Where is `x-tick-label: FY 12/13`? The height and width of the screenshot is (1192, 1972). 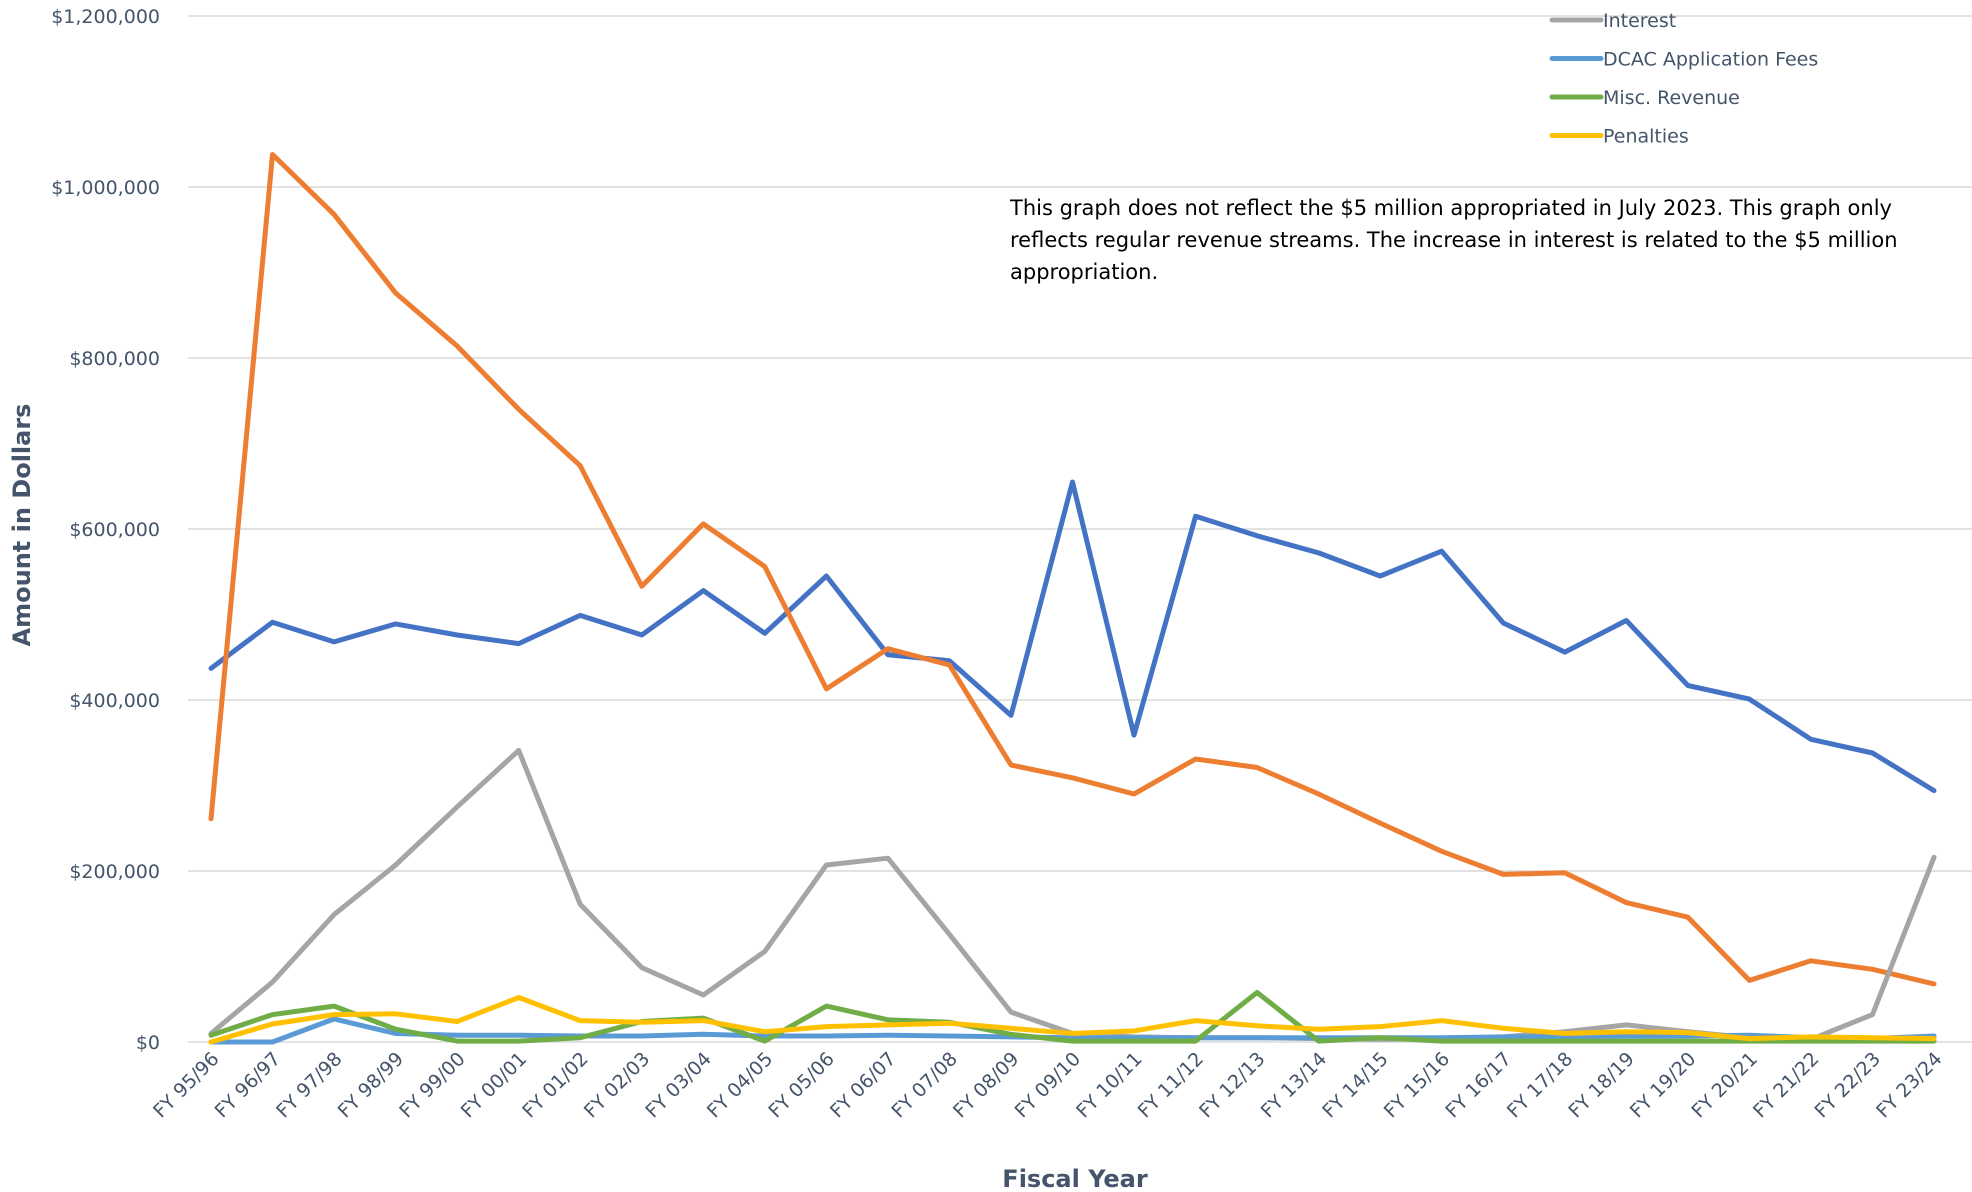 x-tick-label: FY 12/13 is located at coordinates (1232, 1085).